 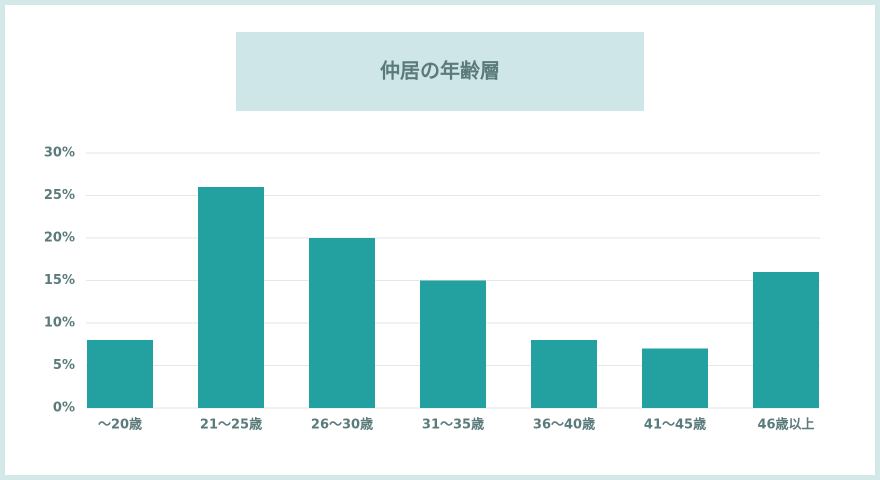 What do you see at coordinates (64, 408) in the screenshot?
I see `y-tick-label: 0%` at bounding box center [64, 408].